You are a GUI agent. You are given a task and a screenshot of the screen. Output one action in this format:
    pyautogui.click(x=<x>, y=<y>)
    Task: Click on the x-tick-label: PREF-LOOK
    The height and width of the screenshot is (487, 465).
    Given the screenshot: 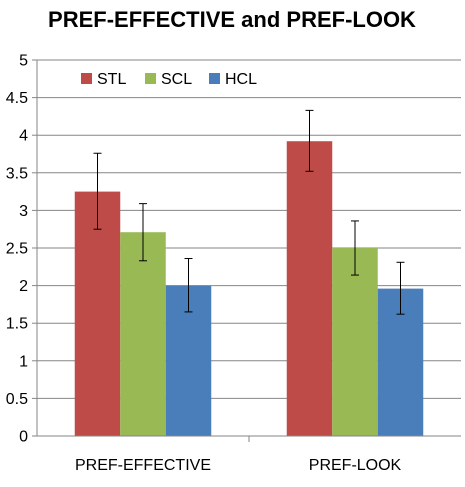 What is the action you would take?
    pyautogui.click(x=355, y=465)
    